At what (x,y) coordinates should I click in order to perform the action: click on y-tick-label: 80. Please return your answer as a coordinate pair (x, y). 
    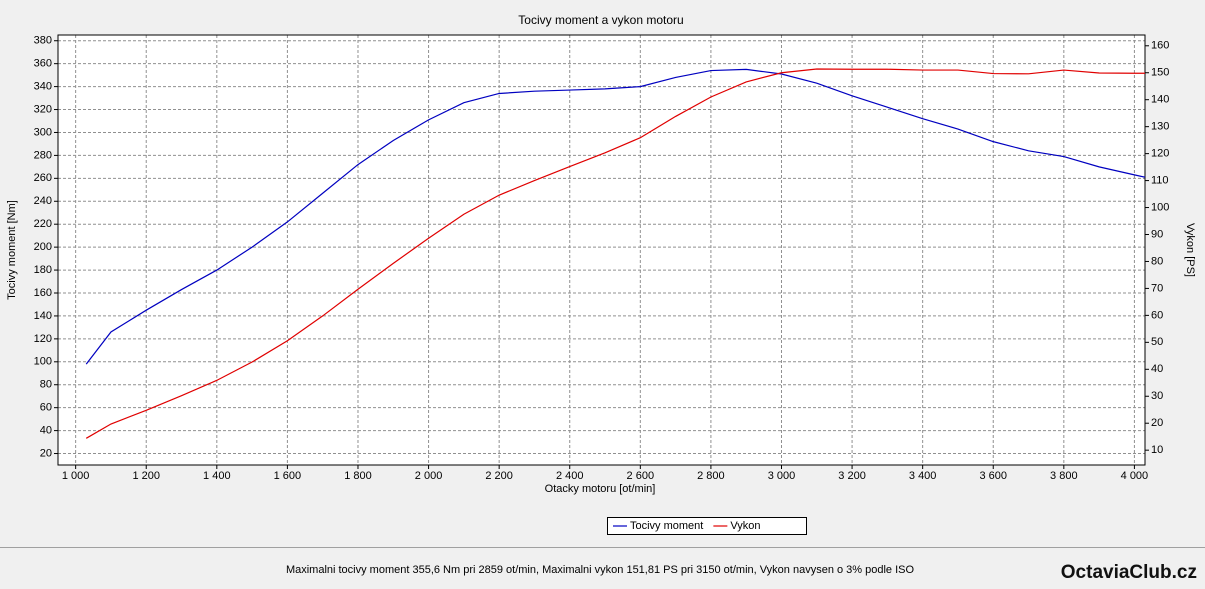
    Looking at the image, I should click on (46, 385).